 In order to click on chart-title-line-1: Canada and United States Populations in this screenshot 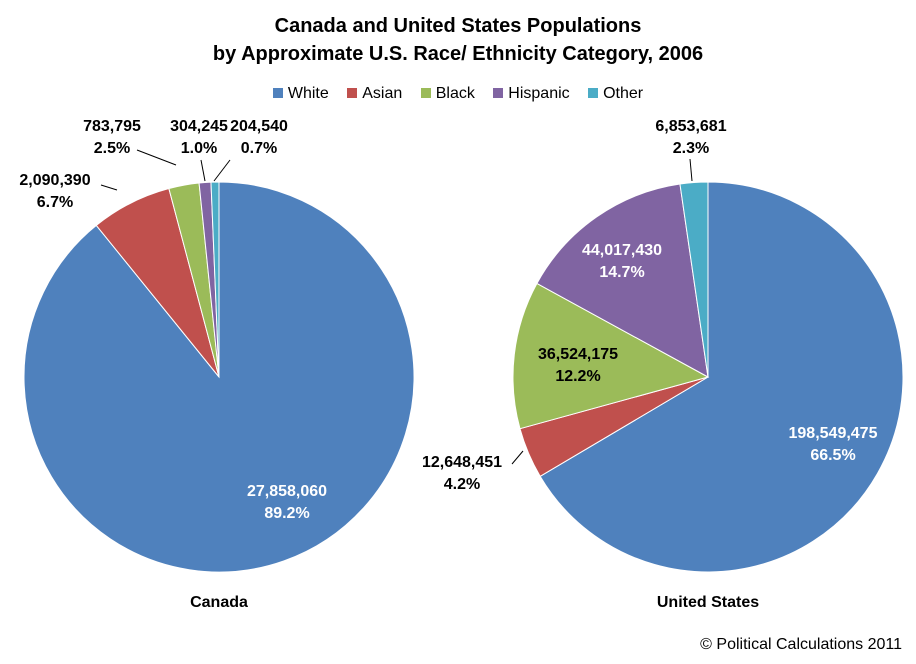, I will do `click(458, 26)`.